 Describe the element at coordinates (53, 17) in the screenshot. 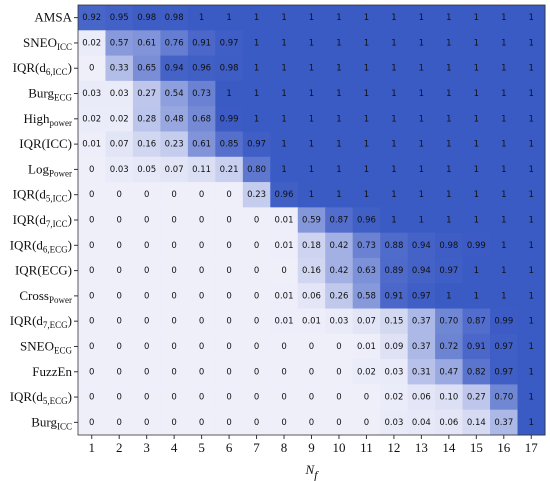

I see `y-tick-label-main: AMSA` at that location.